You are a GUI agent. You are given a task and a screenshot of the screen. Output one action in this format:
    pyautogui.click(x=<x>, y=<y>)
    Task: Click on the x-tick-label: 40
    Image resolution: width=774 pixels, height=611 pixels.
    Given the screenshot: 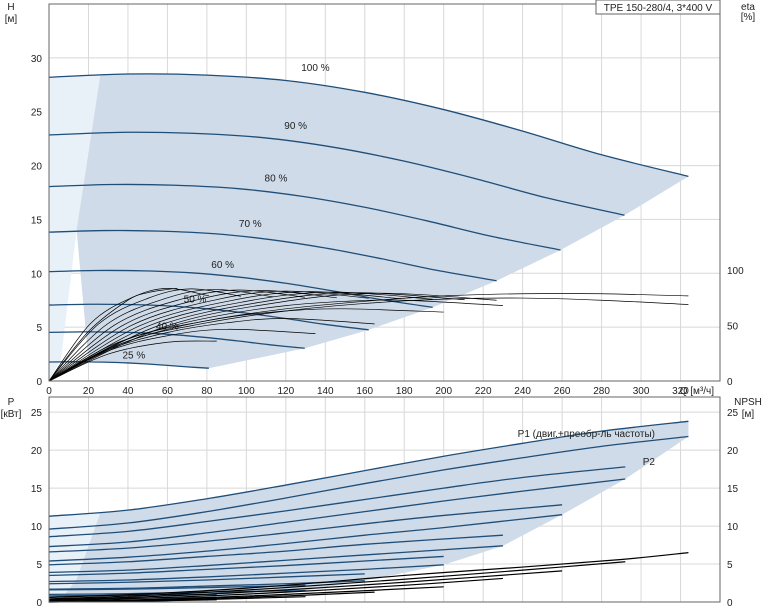 What is the action you would take?
    pyautogui.click(x=128, y=391)
    